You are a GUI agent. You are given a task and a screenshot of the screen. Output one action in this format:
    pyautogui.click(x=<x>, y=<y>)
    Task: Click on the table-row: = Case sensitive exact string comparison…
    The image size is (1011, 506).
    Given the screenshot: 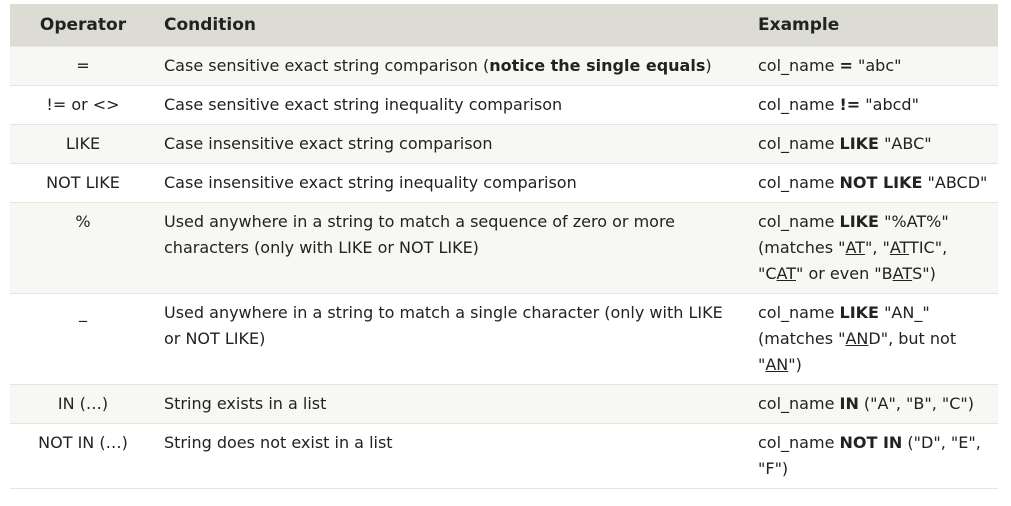 What is the action you would take?
    pyautogui.click(x=504, y=66)
    